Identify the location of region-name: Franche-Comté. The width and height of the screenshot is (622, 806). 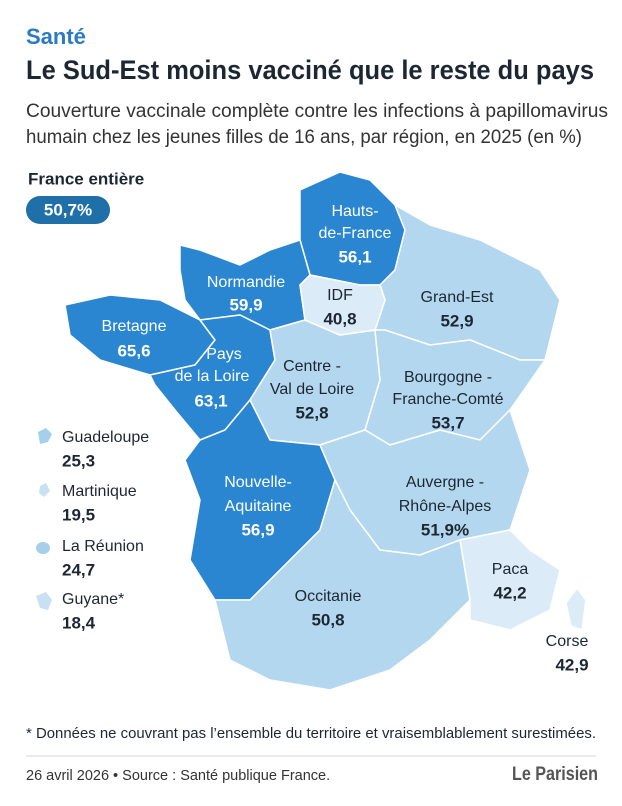
(447, 399).